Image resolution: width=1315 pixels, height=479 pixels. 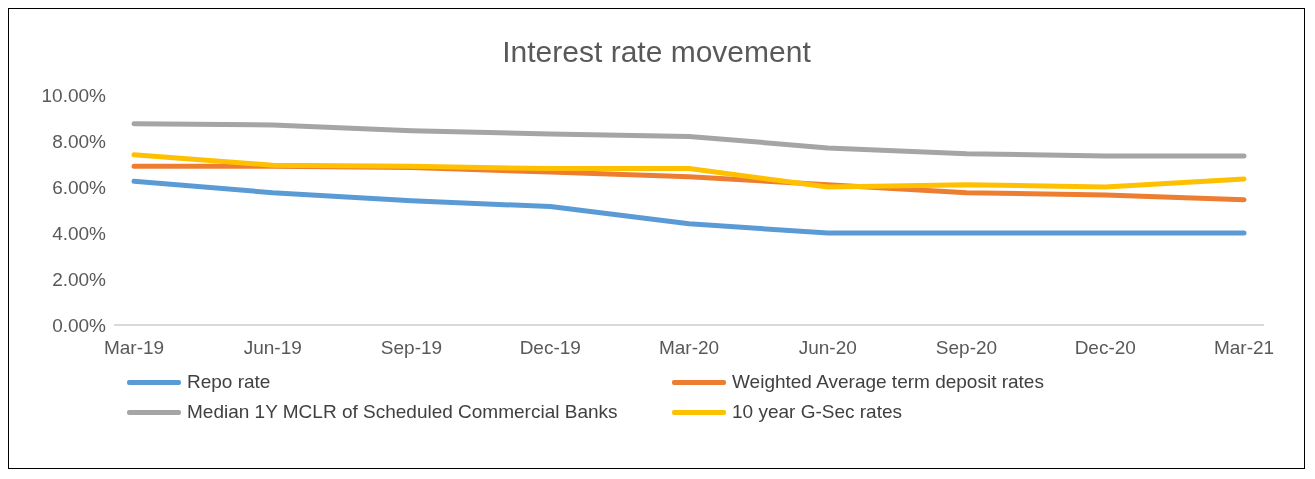 I want to click on x-tick-label: Dec-19, so click(x=550, y=348).